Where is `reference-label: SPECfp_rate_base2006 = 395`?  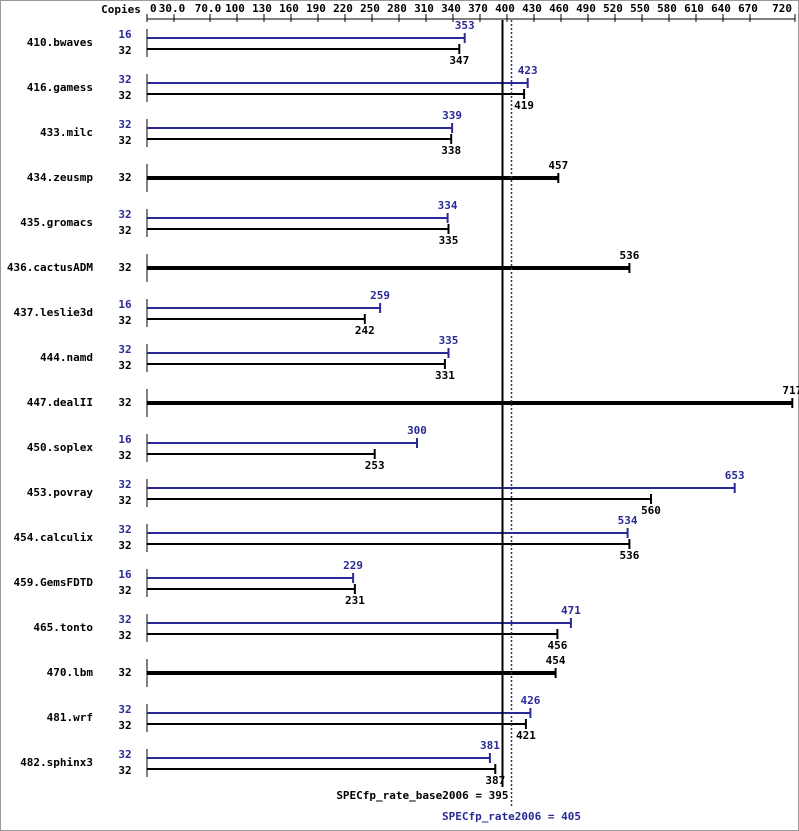 reference-label: SPECfp_rate_base2006 = 395 is located at coordinates (422, 795).